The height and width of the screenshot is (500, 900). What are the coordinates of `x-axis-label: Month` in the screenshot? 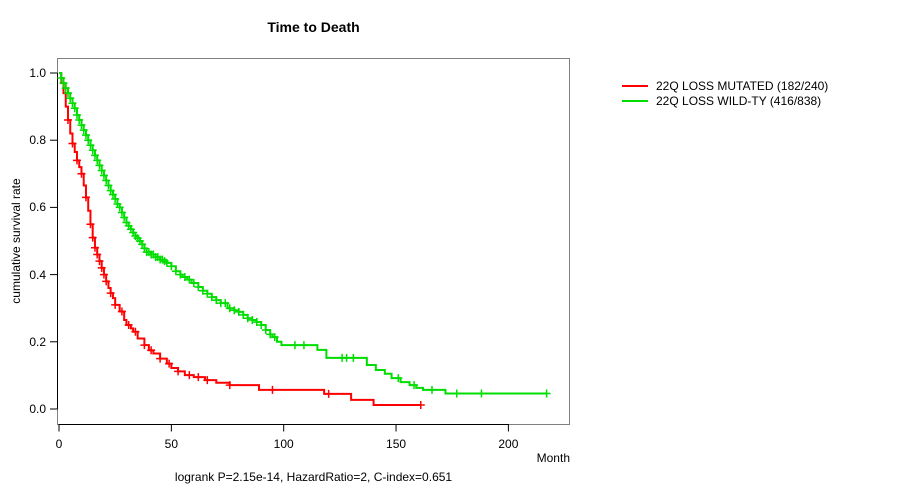 It's located at (553, 458).